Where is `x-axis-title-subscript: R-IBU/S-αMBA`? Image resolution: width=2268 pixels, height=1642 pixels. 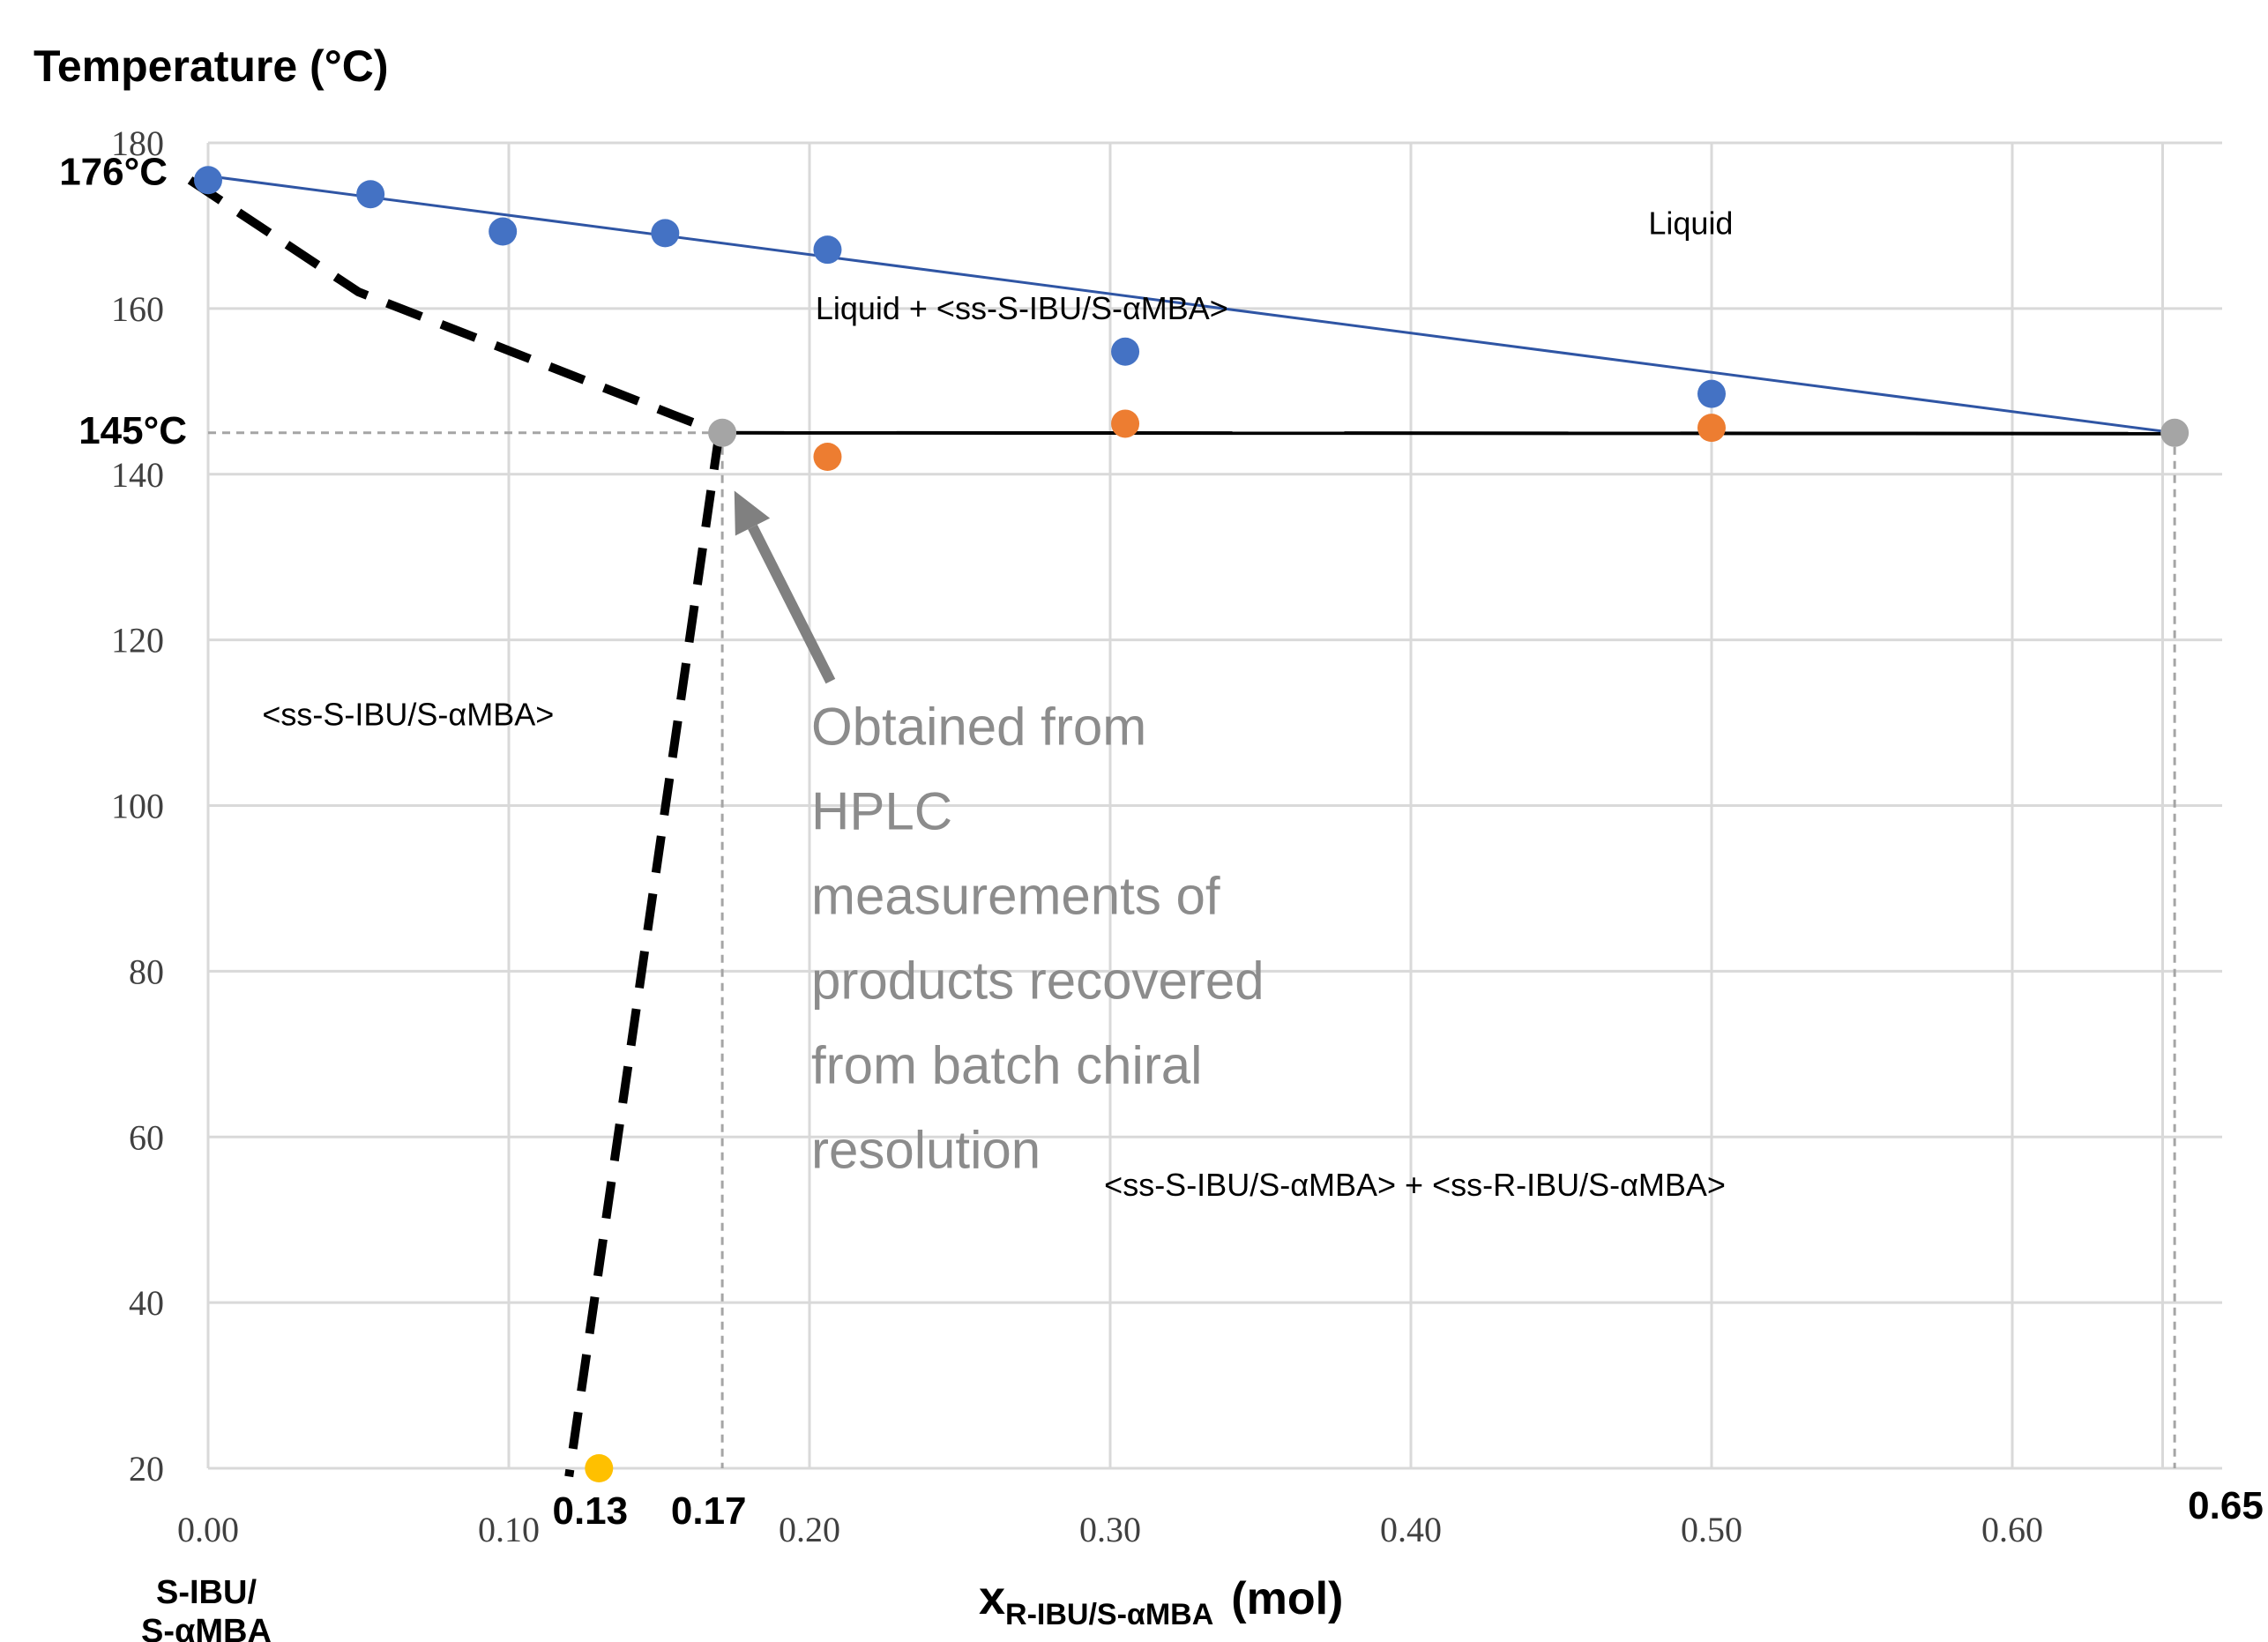
x-axis-title-subscript: R-IBU/S-αMBA is located at coordinates (1109, 1614).